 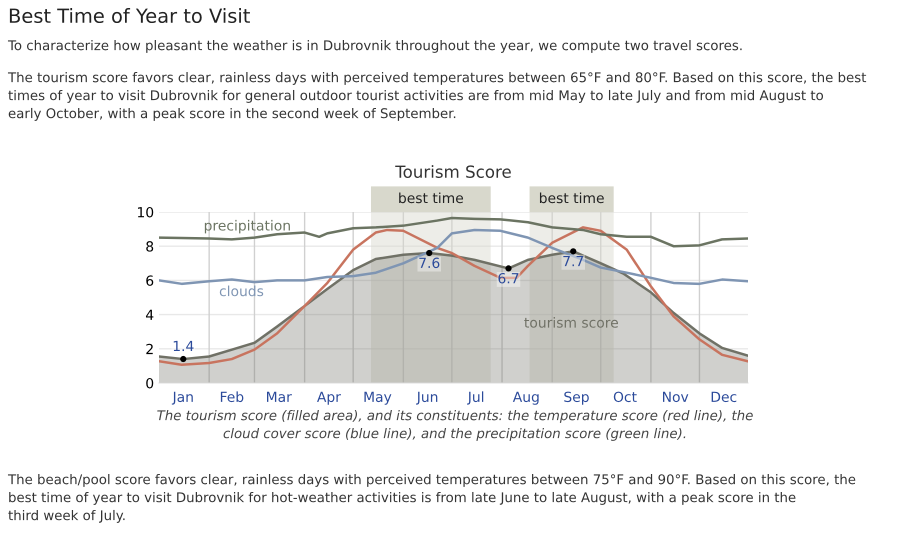 What do you see at coordinates (437, 96) in the screenshot?
I see `text: The tourism score favors clear, rainless days with perceived temperatures between 65°F and 80°F. Based on this score, the best times of year to visit Dubrovnik for general outdoor tourist activities are from mid May to late July and from mid August to early October, with a peak score in the second week of September.` at bounding box center [437, 96].